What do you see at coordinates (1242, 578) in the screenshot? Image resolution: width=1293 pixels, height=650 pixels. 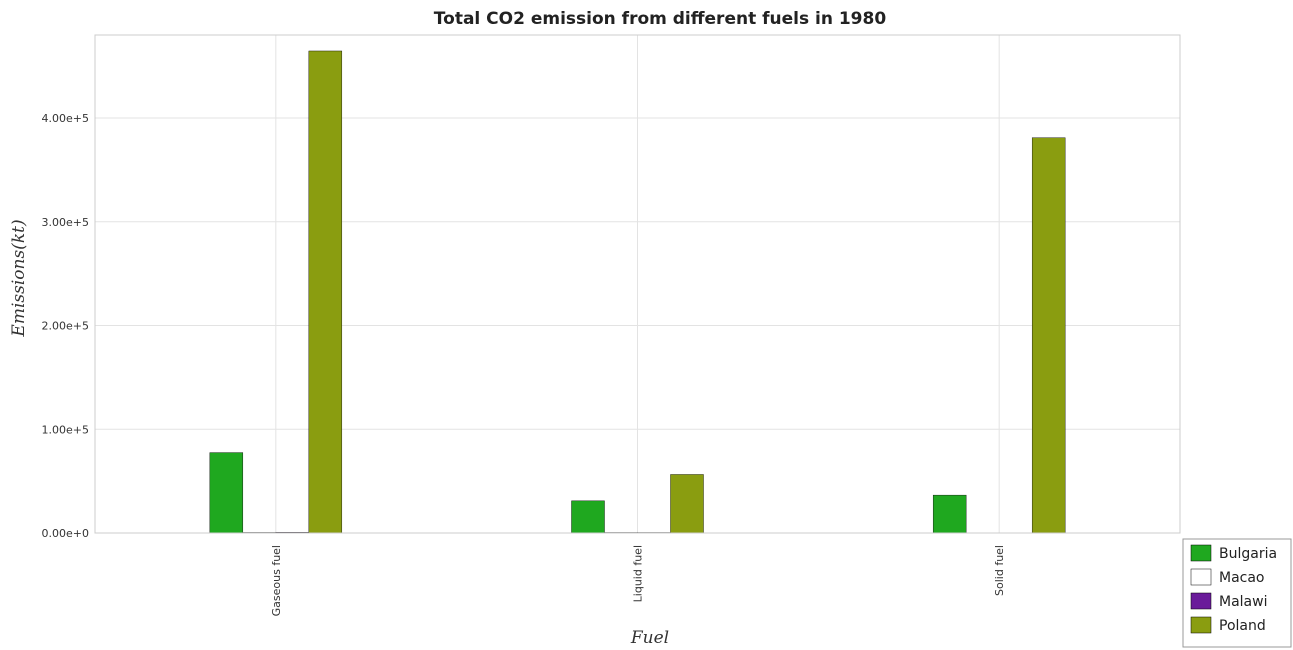 I see `legend-label-macao: Macao` at bounding box center [1242, 578].